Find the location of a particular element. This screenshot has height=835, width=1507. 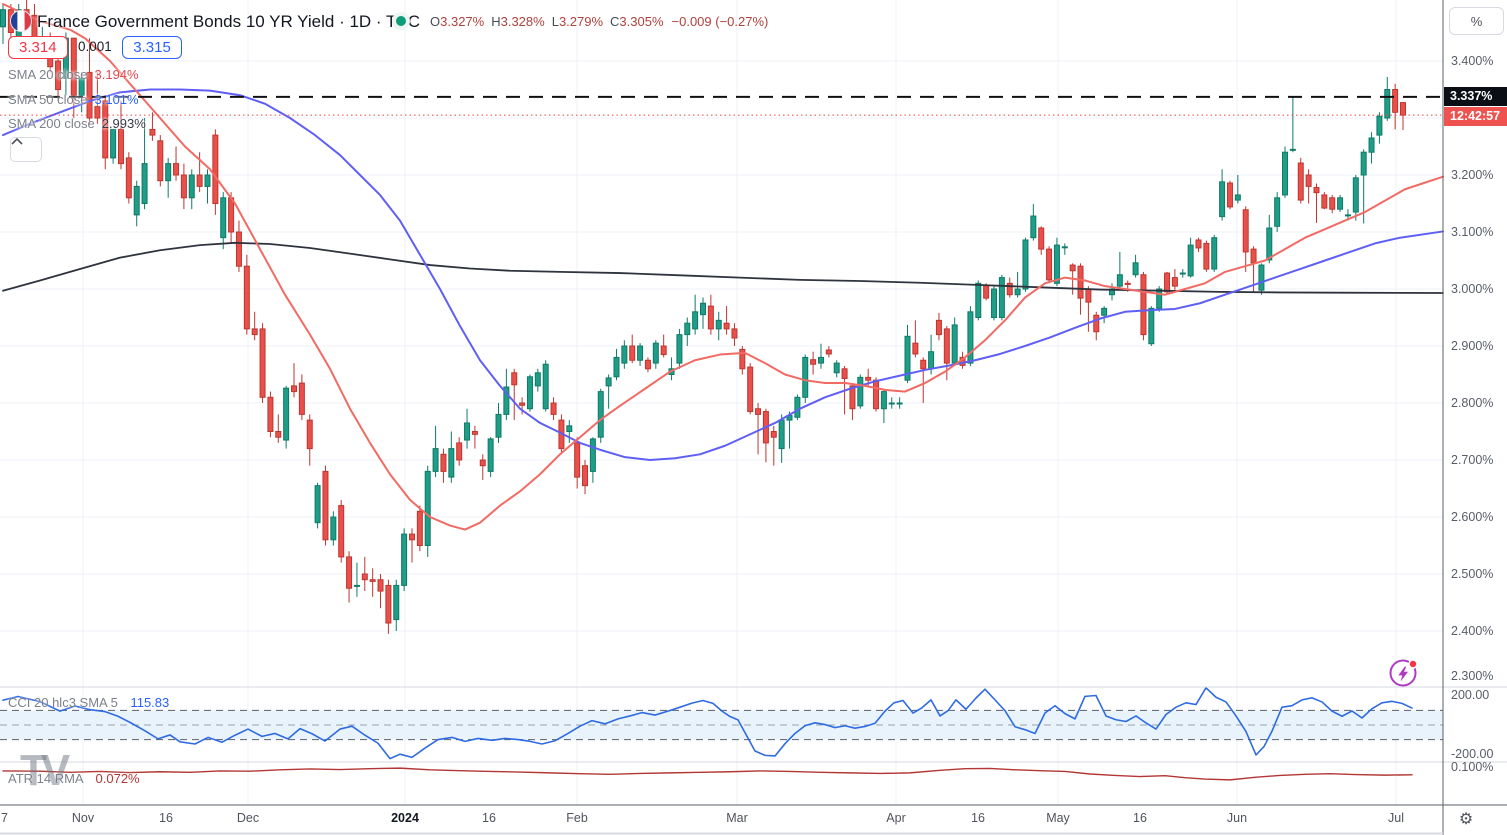

bid-button: 3.314 is located at coordinates (38, 47).